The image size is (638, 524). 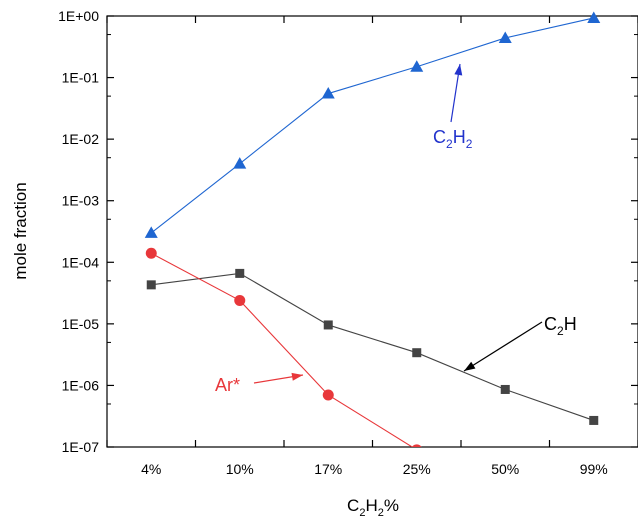 What do you see at coordinates (81, 447) in the screenshot?
I see `y-tick-label: 1E-07` at bounding box center [81, 447].